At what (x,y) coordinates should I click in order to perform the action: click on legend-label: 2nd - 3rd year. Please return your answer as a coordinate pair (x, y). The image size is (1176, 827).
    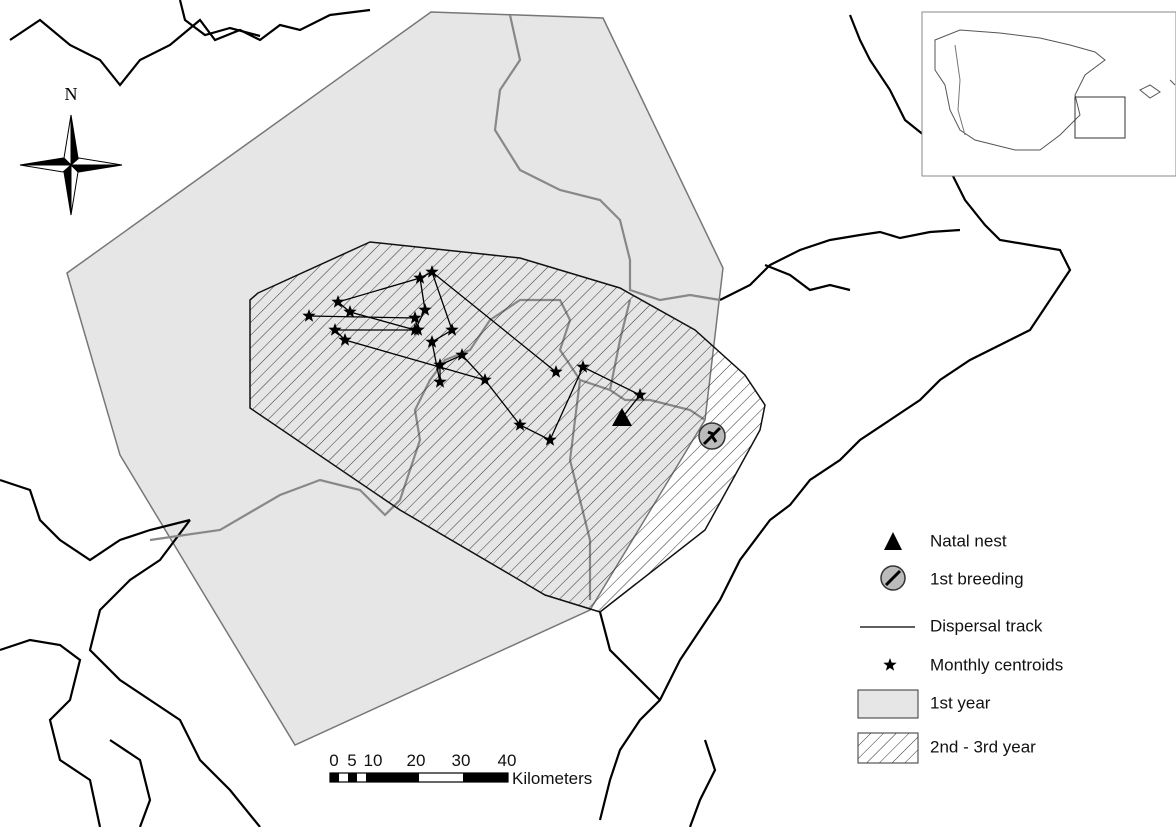
    Looking at the image, I should click on (983, 746).